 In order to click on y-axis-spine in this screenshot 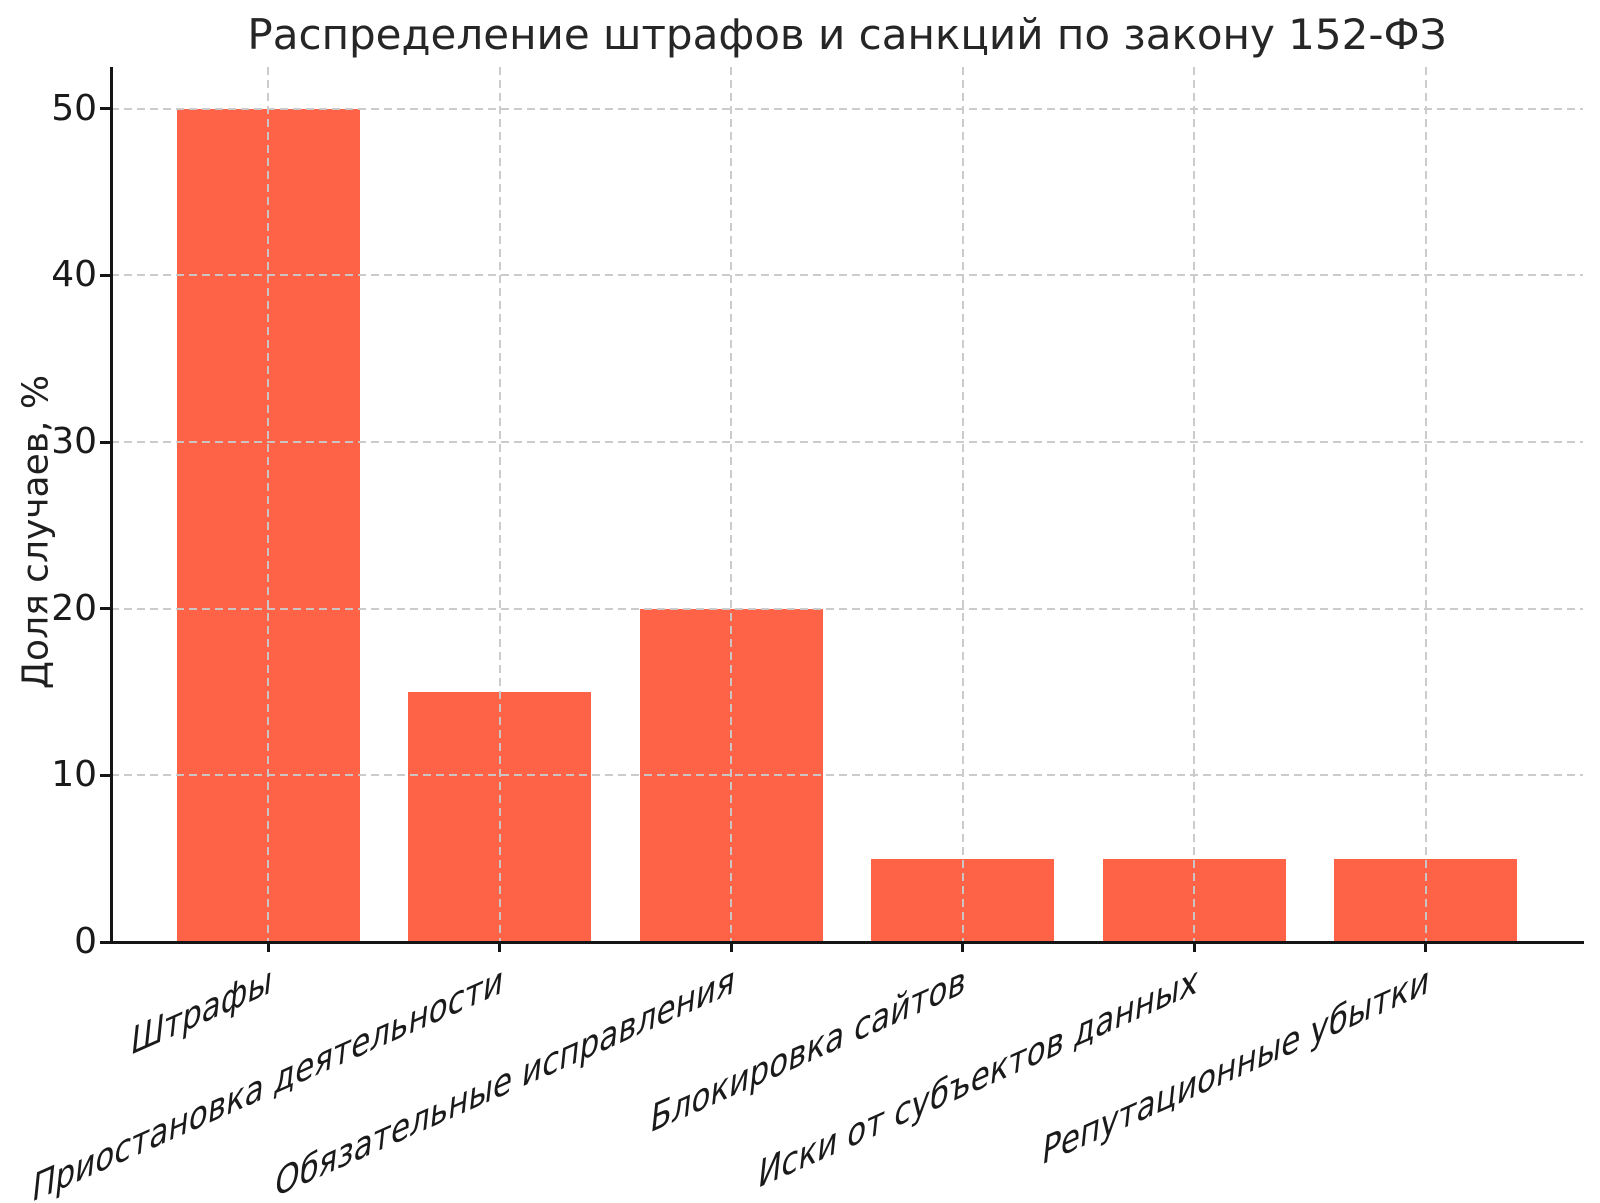, I will do `click(111, 505)`.